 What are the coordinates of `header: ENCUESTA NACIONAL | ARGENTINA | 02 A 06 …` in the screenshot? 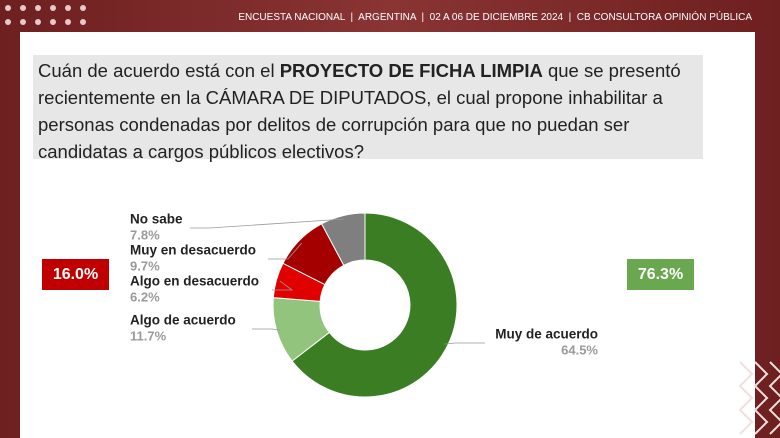 It's located at (495, 17).